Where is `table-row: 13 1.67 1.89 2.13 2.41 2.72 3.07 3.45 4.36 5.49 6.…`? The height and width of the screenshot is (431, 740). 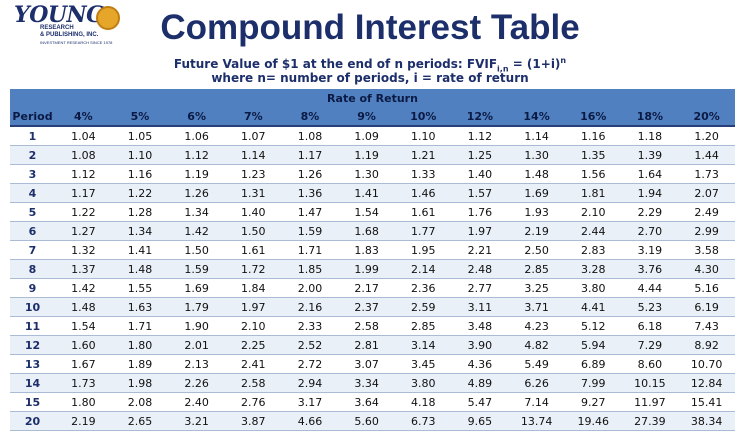
table-row: 13 1.67 1.89 2.13 2.41 2.72 3.07 3.45 4.36 5.49 6.… is located at coordinates (372, 364).